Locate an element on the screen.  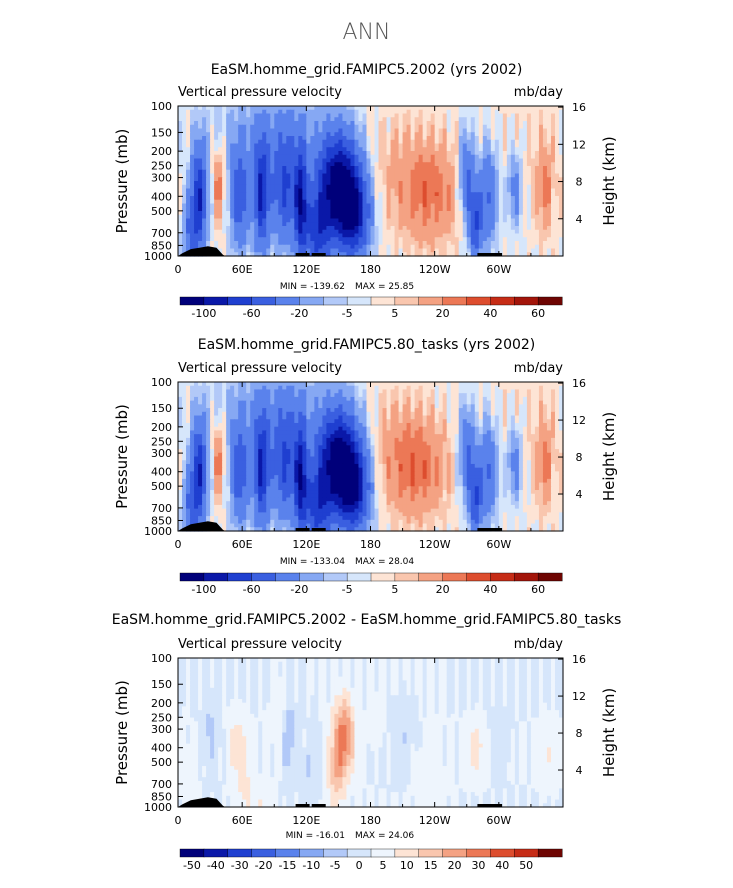
y-right-axis-title: Height (km) is located at coordinates (609, 180).